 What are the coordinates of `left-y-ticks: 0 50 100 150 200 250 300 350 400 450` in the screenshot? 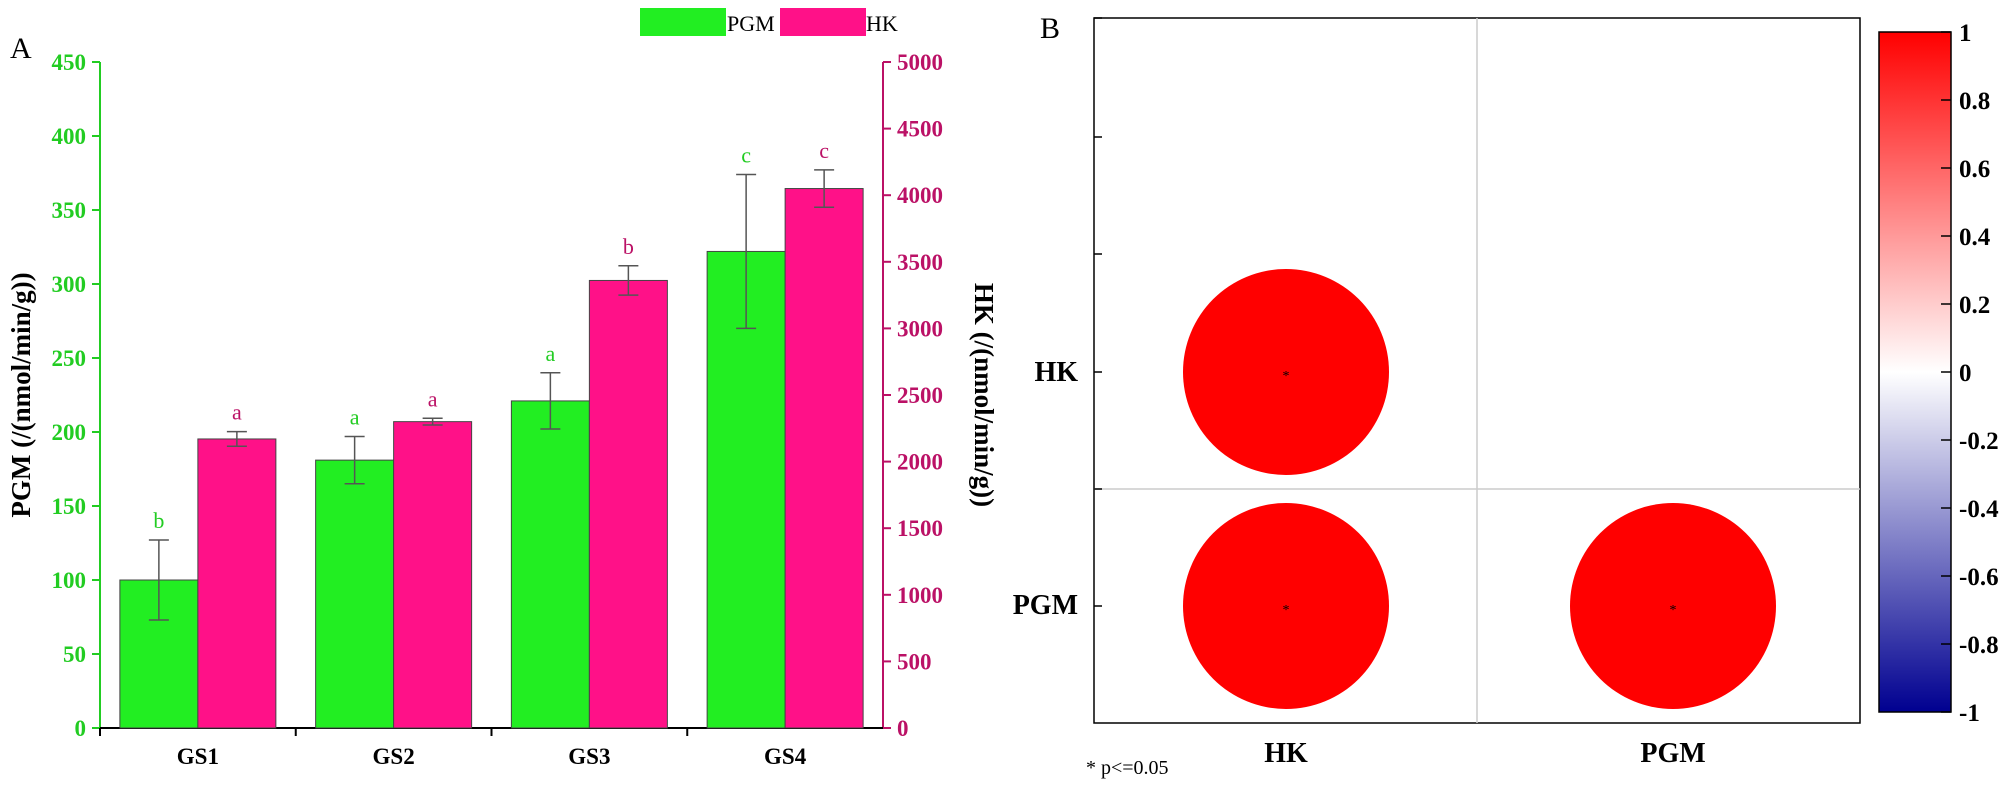 It's located at (76, 395).